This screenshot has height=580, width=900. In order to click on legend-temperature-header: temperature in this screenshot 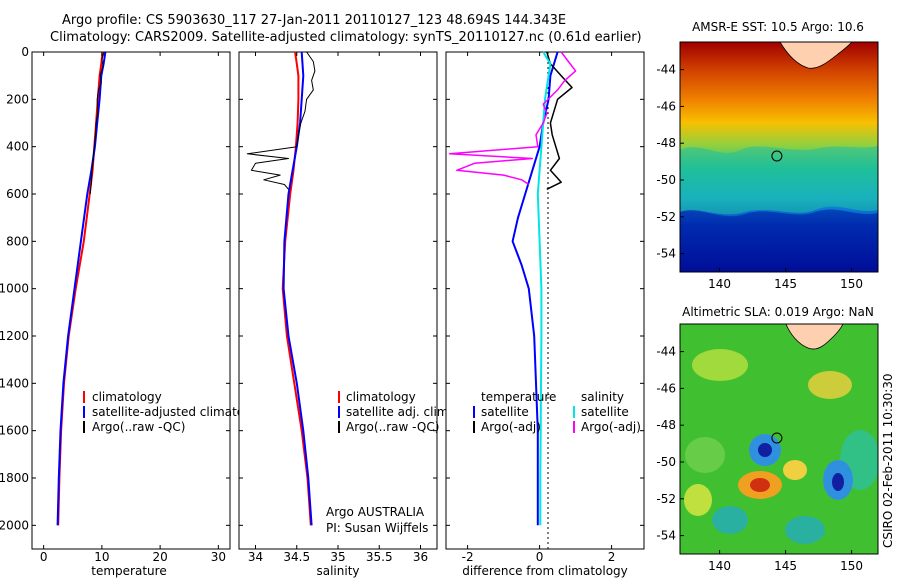, I will do `click(518, 397)`.